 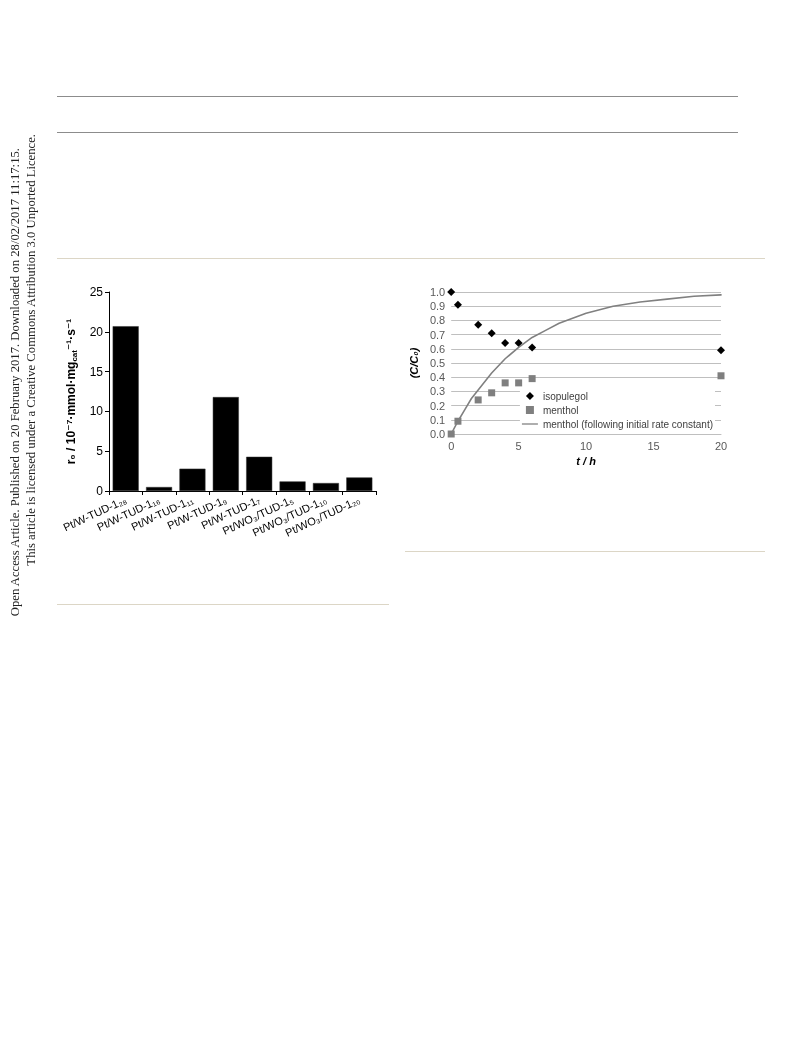 I want to click on y-tick-label: 0.0, so click(x=437, y=434).